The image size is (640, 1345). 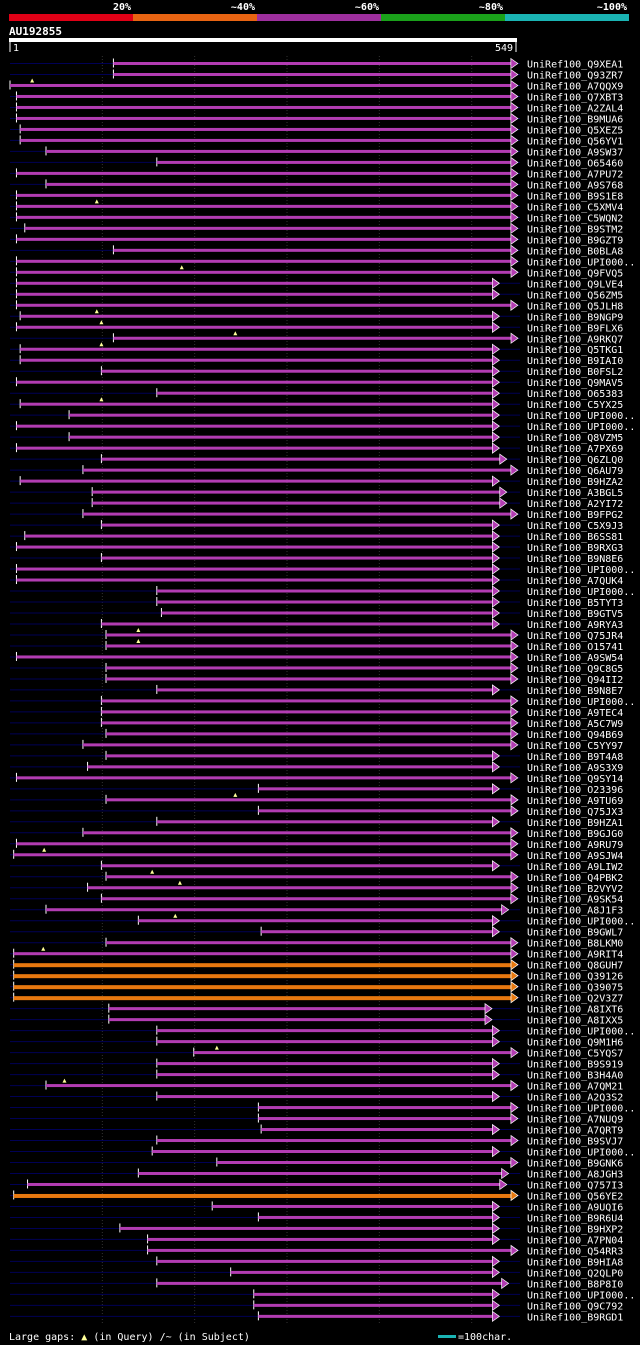 What do you see at coordinates (575, 504) in the screenshot?
I see `hit-label: UniRef100_A2YI72` at bounding box center [575, 504].